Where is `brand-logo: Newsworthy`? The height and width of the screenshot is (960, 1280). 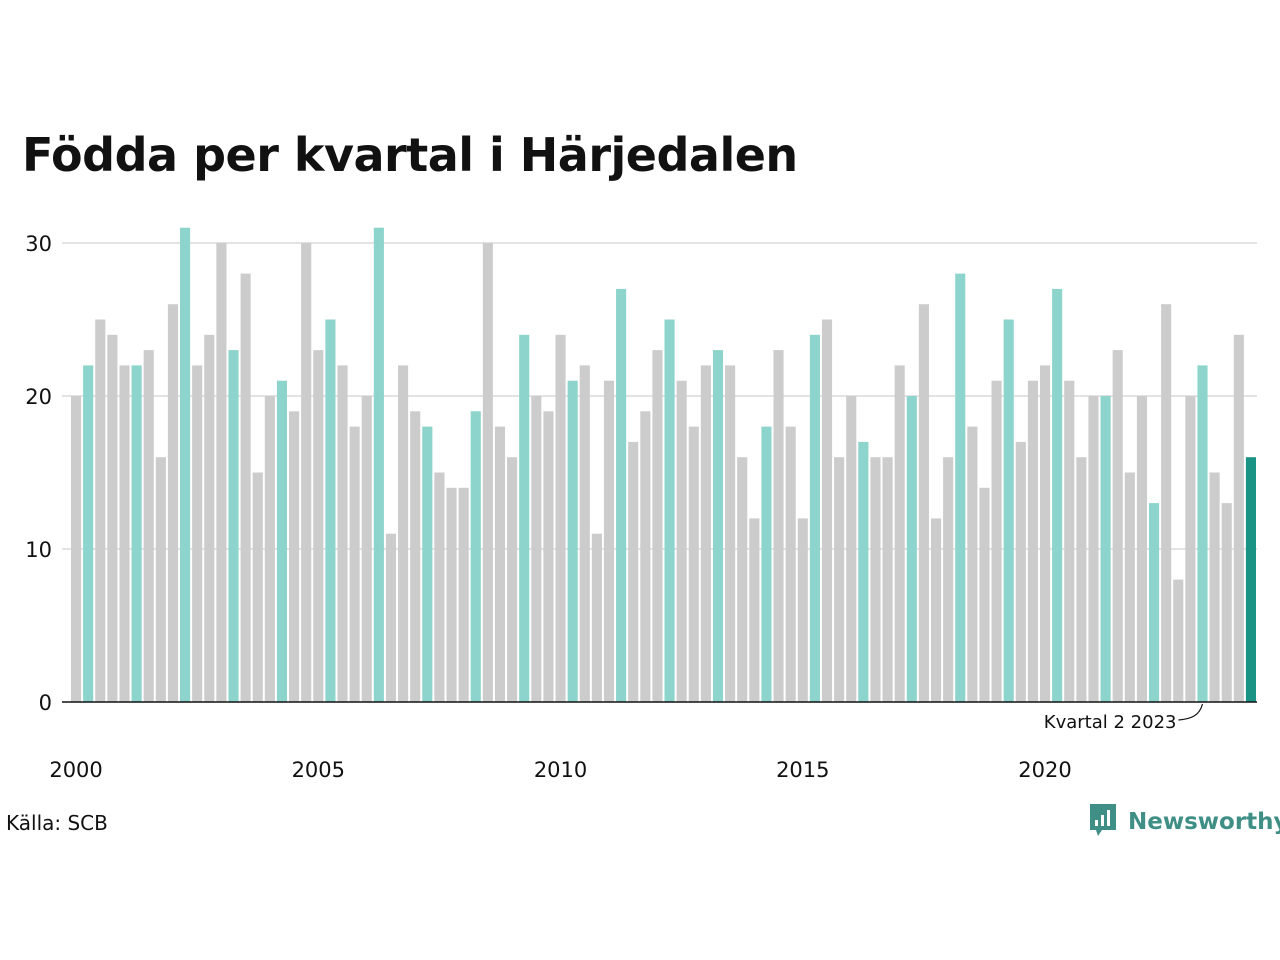
brand-logo: Newsworthy is located at coordinates (1184, 822).